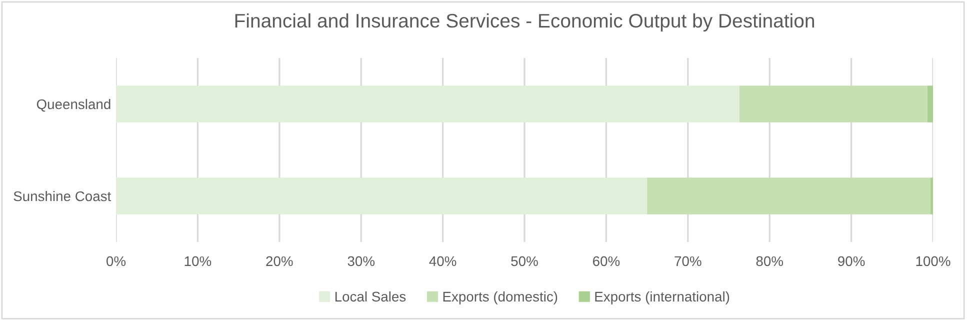 This screenshot has width=967, height=320. Describe the element at coordinates (524, 261) in the screenshot. I see `x-tick-label: 50%` at that location.